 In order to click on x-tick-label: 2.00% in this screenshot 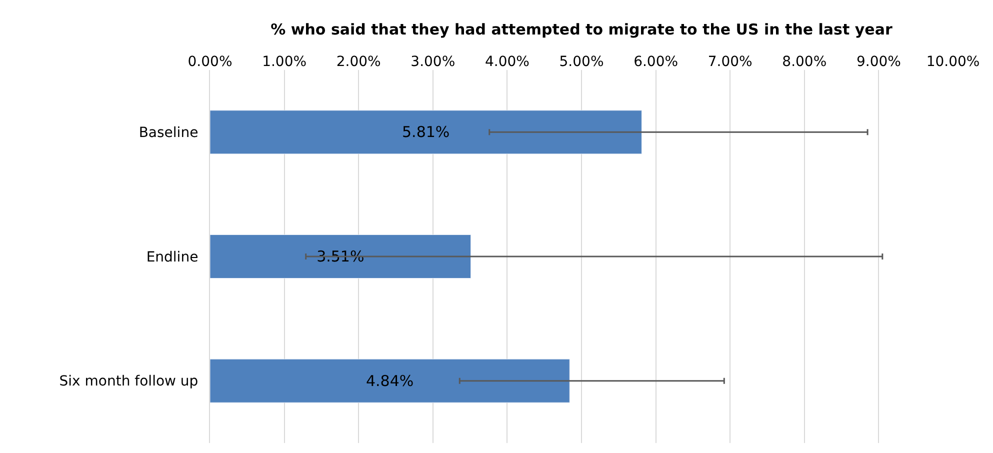, I will do `click(358, 62)`.